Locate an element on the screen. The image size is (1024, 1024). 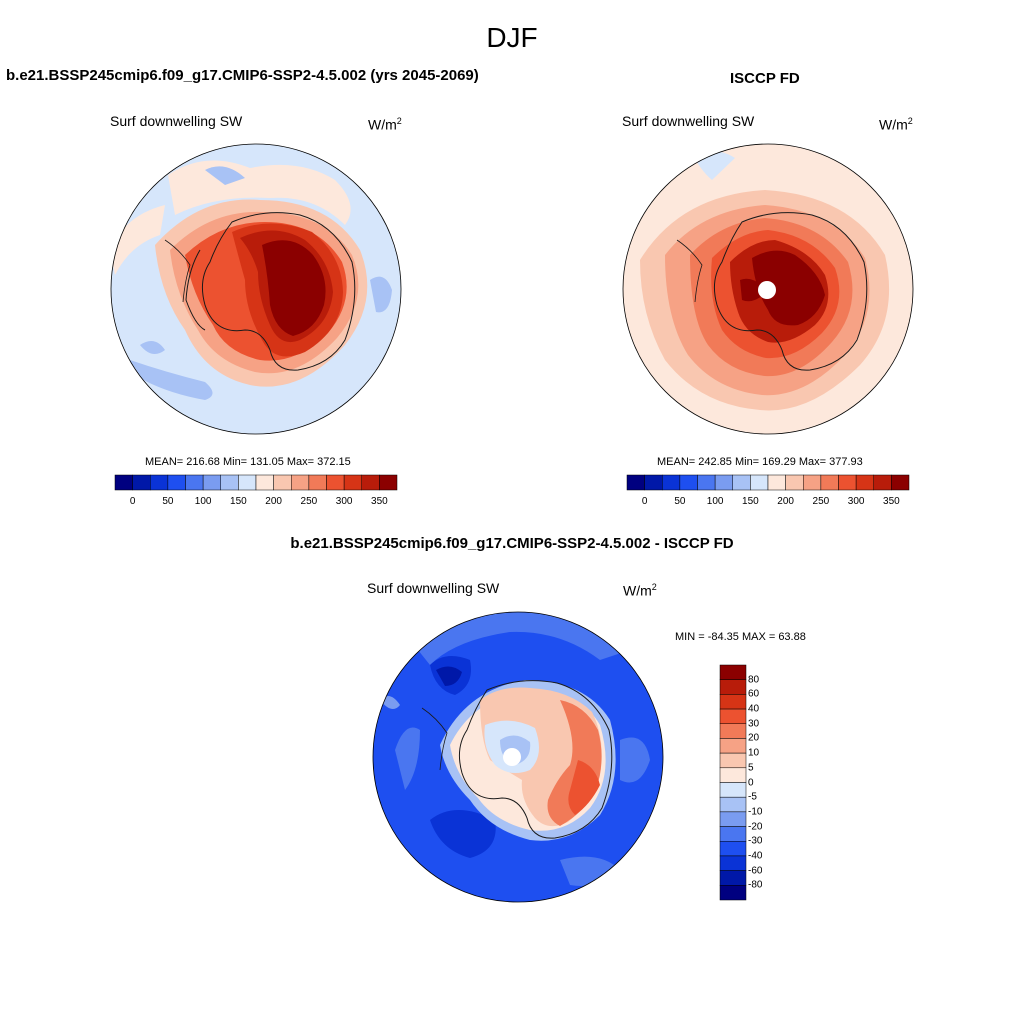
model-colorbar is located at coordinates (256, 482).